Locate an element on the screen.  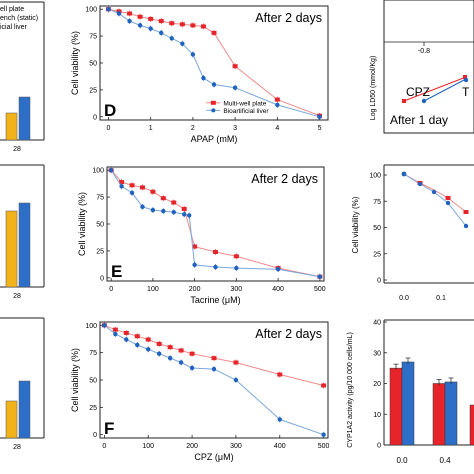
x-axis-label: APAP (mM) is located at coordinates (214, 139).